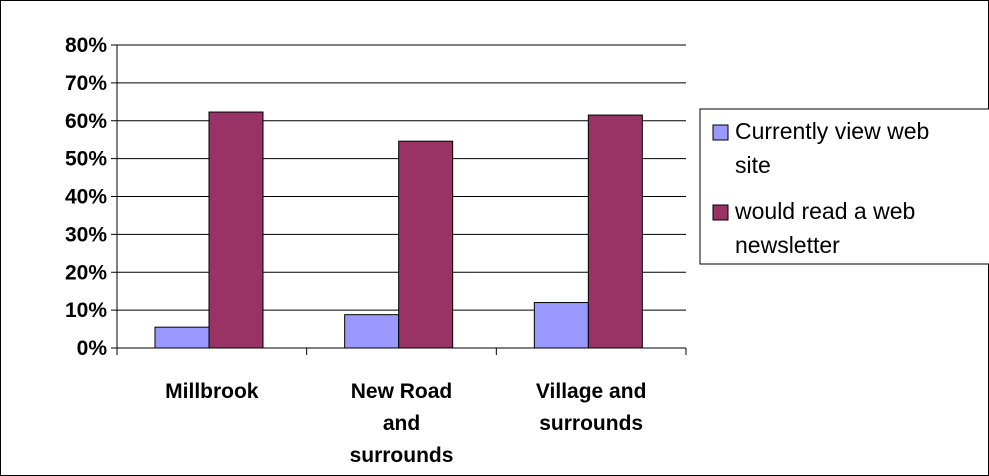 The height and width of the screenshot is (476, 989). I want to click on x-category-label: Village and, so click(591, 391).